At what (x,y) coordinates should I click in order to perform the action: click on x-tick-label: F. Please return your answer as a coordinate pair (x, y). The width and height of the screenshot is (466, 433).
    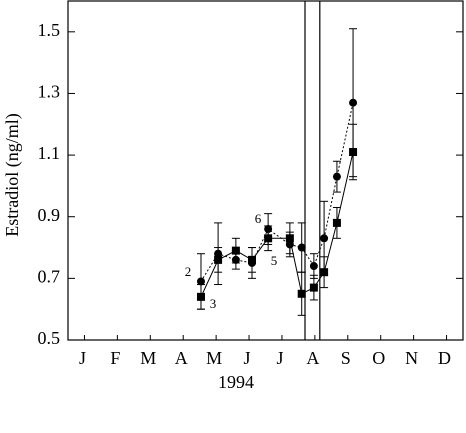
    Looking at the image, I should click on (115, 358).